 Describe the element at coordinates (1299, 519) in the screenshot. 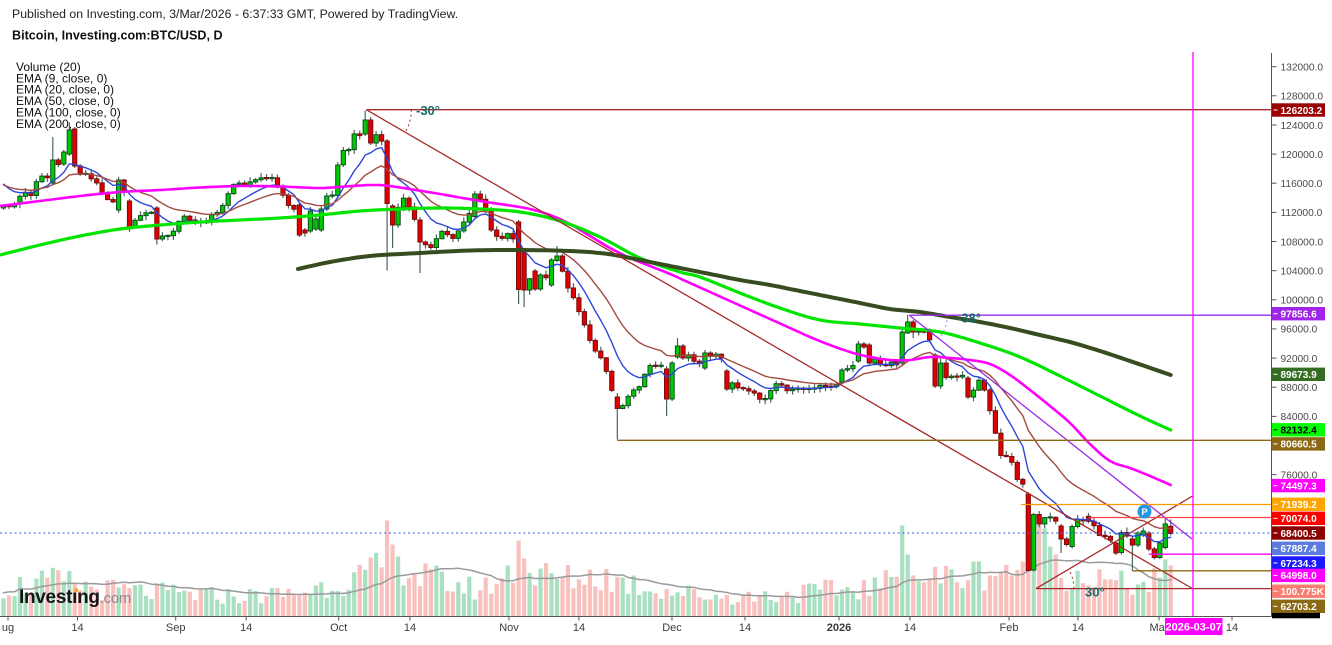

I see `svg-text: 70074.0` at that location.